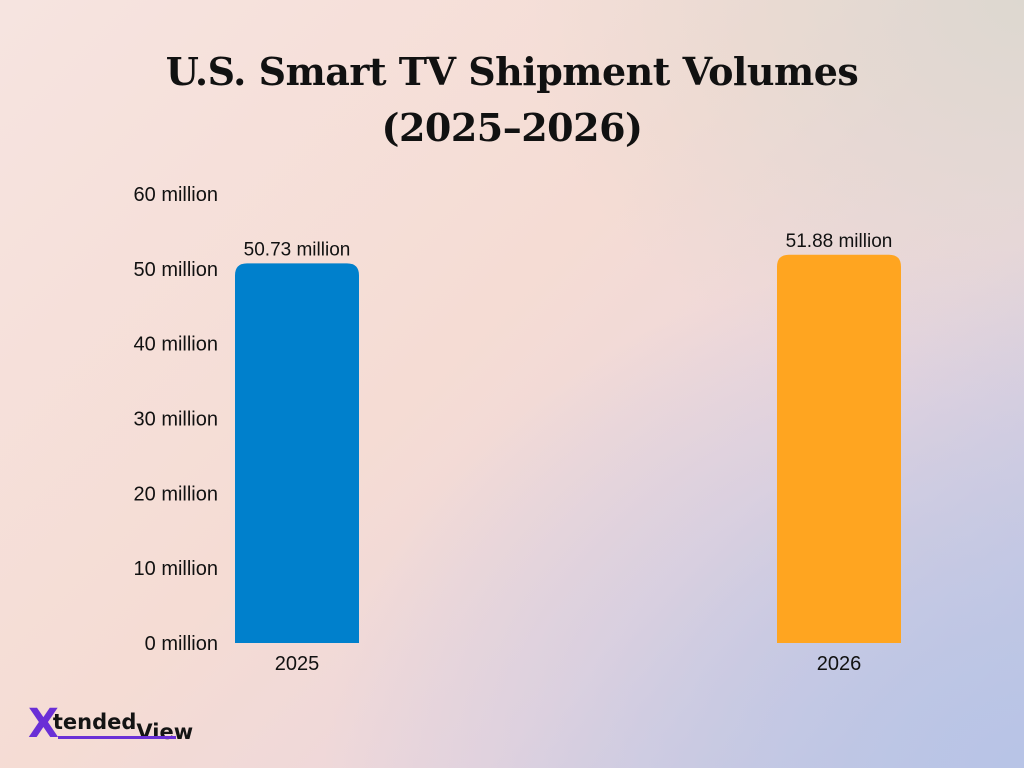 This screenshot has height=768, width=1024. I want to click on y-tick-label: 30 million, so click(176, 420).